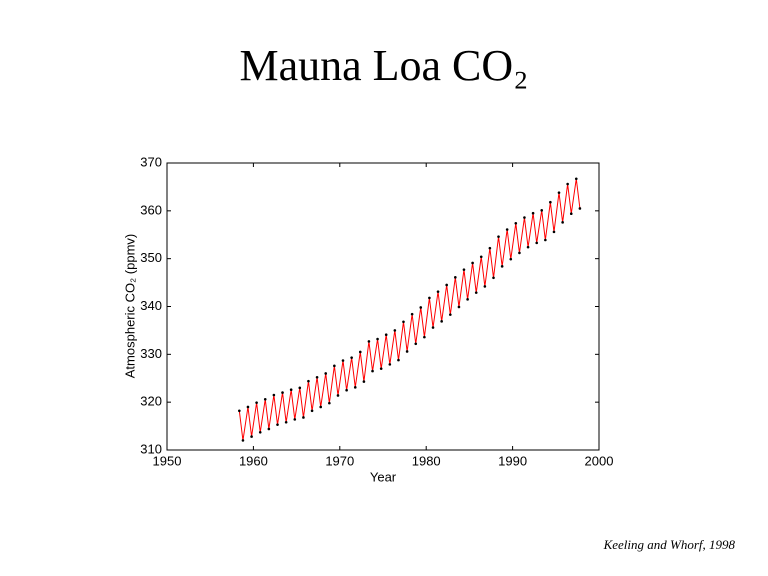 This screenshot has width=768, height=576. What do you see at coordinates (129, 306) in the screenshot?
I see `y-axis-label: Atmospheric CO₂ (ppmv)` at bounding box center [129, 306].